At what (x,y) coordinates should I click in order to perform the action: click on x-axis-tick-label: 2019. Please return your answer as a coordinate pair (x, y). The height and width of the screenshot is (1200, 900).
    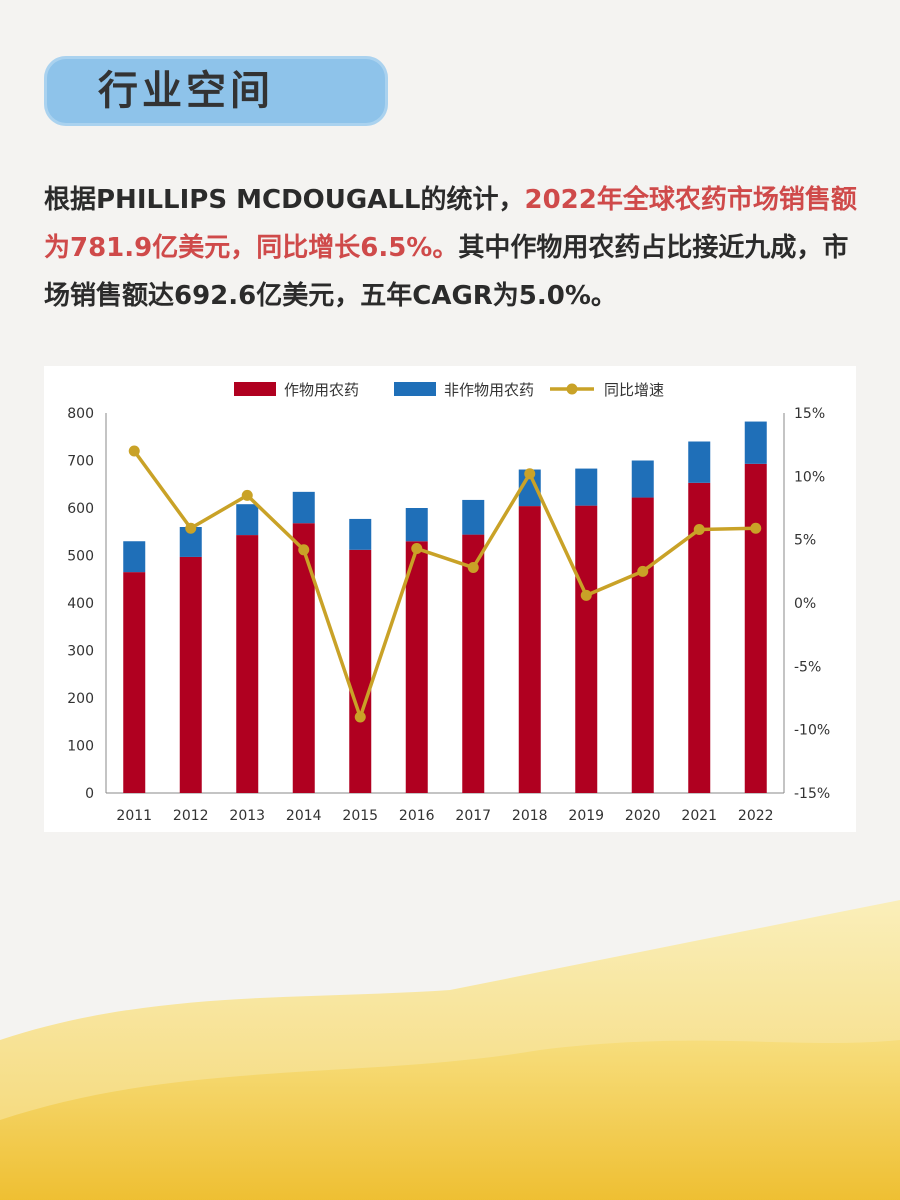
    Looking at the image, I should click on (586, 816).